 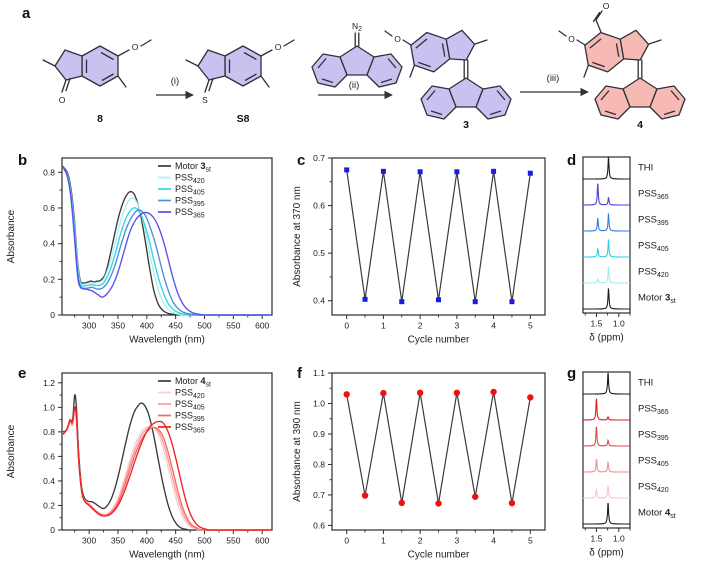 I want to click on x-axis-title: Wavelength (nm), so click(x=167, y=555).